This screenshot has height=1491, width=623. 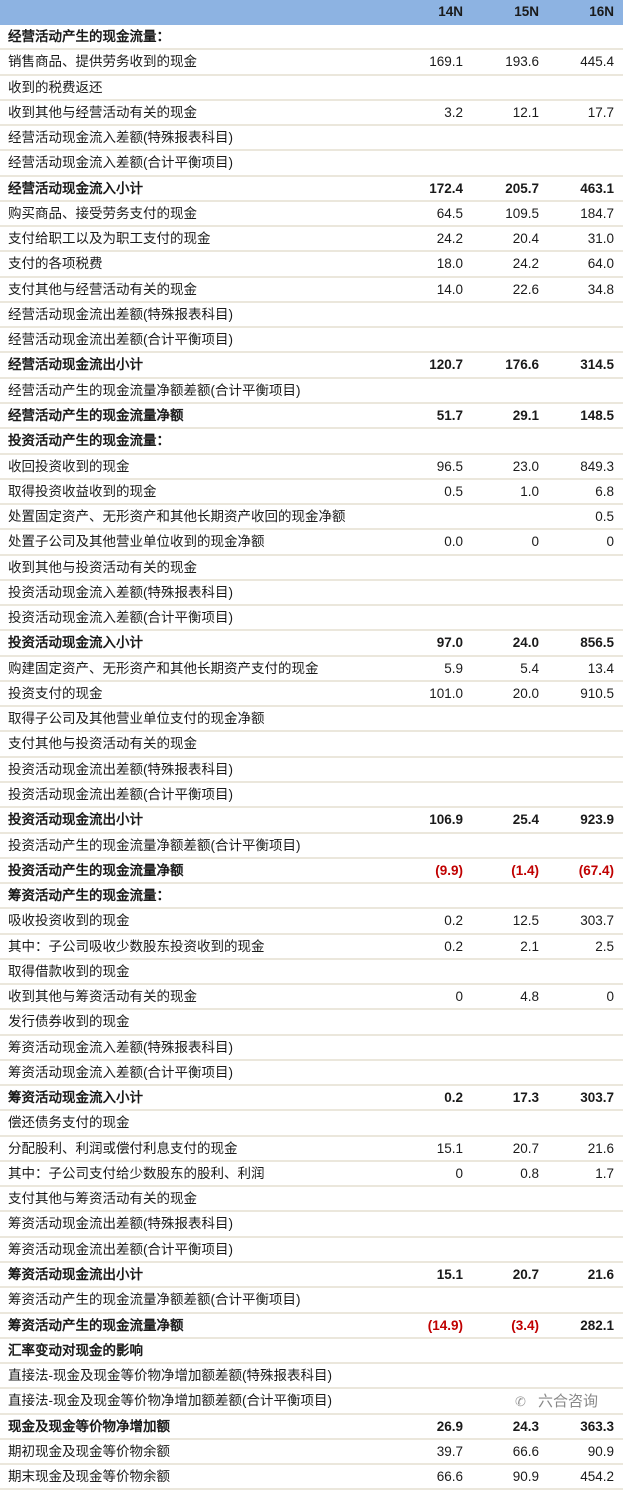 I want to click on row-label: 经营活动现金流出小计, so click(x=75, y=365).